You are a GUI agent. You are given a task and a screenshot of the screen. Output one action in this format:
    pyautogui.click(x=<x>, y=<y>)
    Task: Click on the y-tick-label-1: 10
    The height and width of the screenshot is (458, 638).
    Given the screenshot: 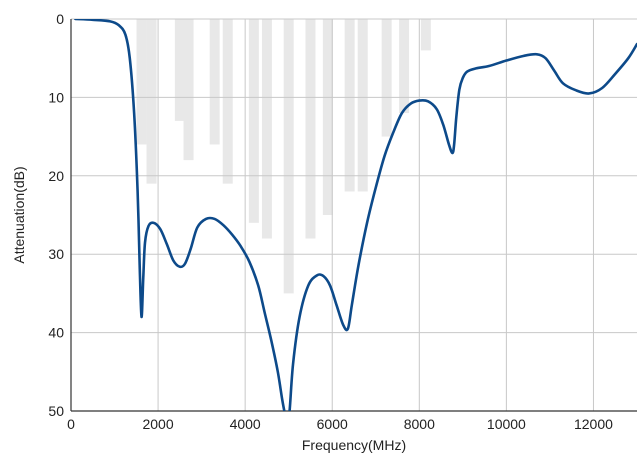 What is the action you would take?
    pyautogui.click(x=56, y=97)
    